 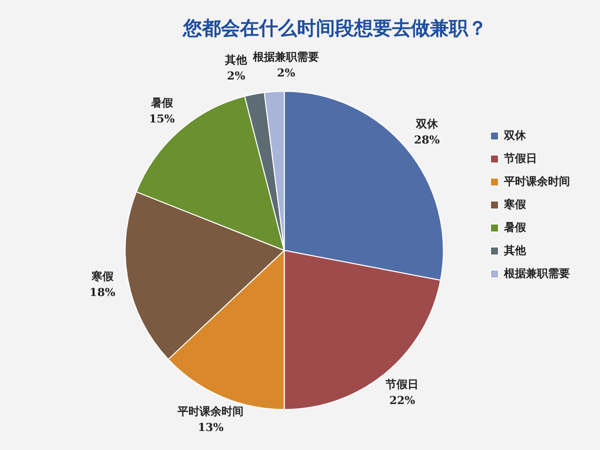 I want to click on data-label: 15%, so click(x=162, y=119).